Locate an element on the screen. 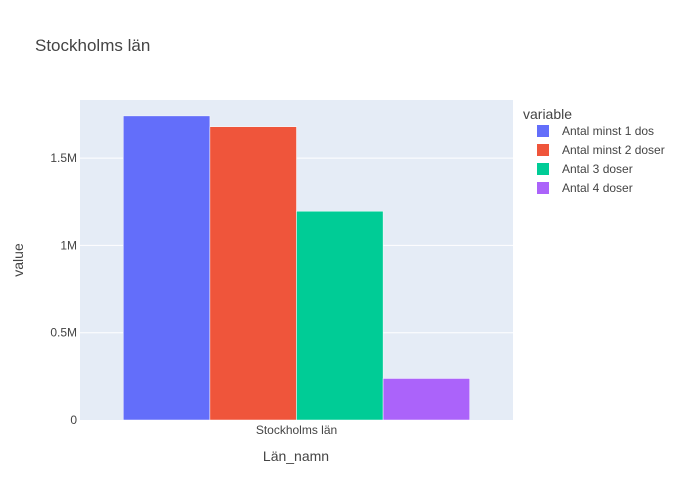  y-tick-label: 1M is located at coordinates (68, 245).